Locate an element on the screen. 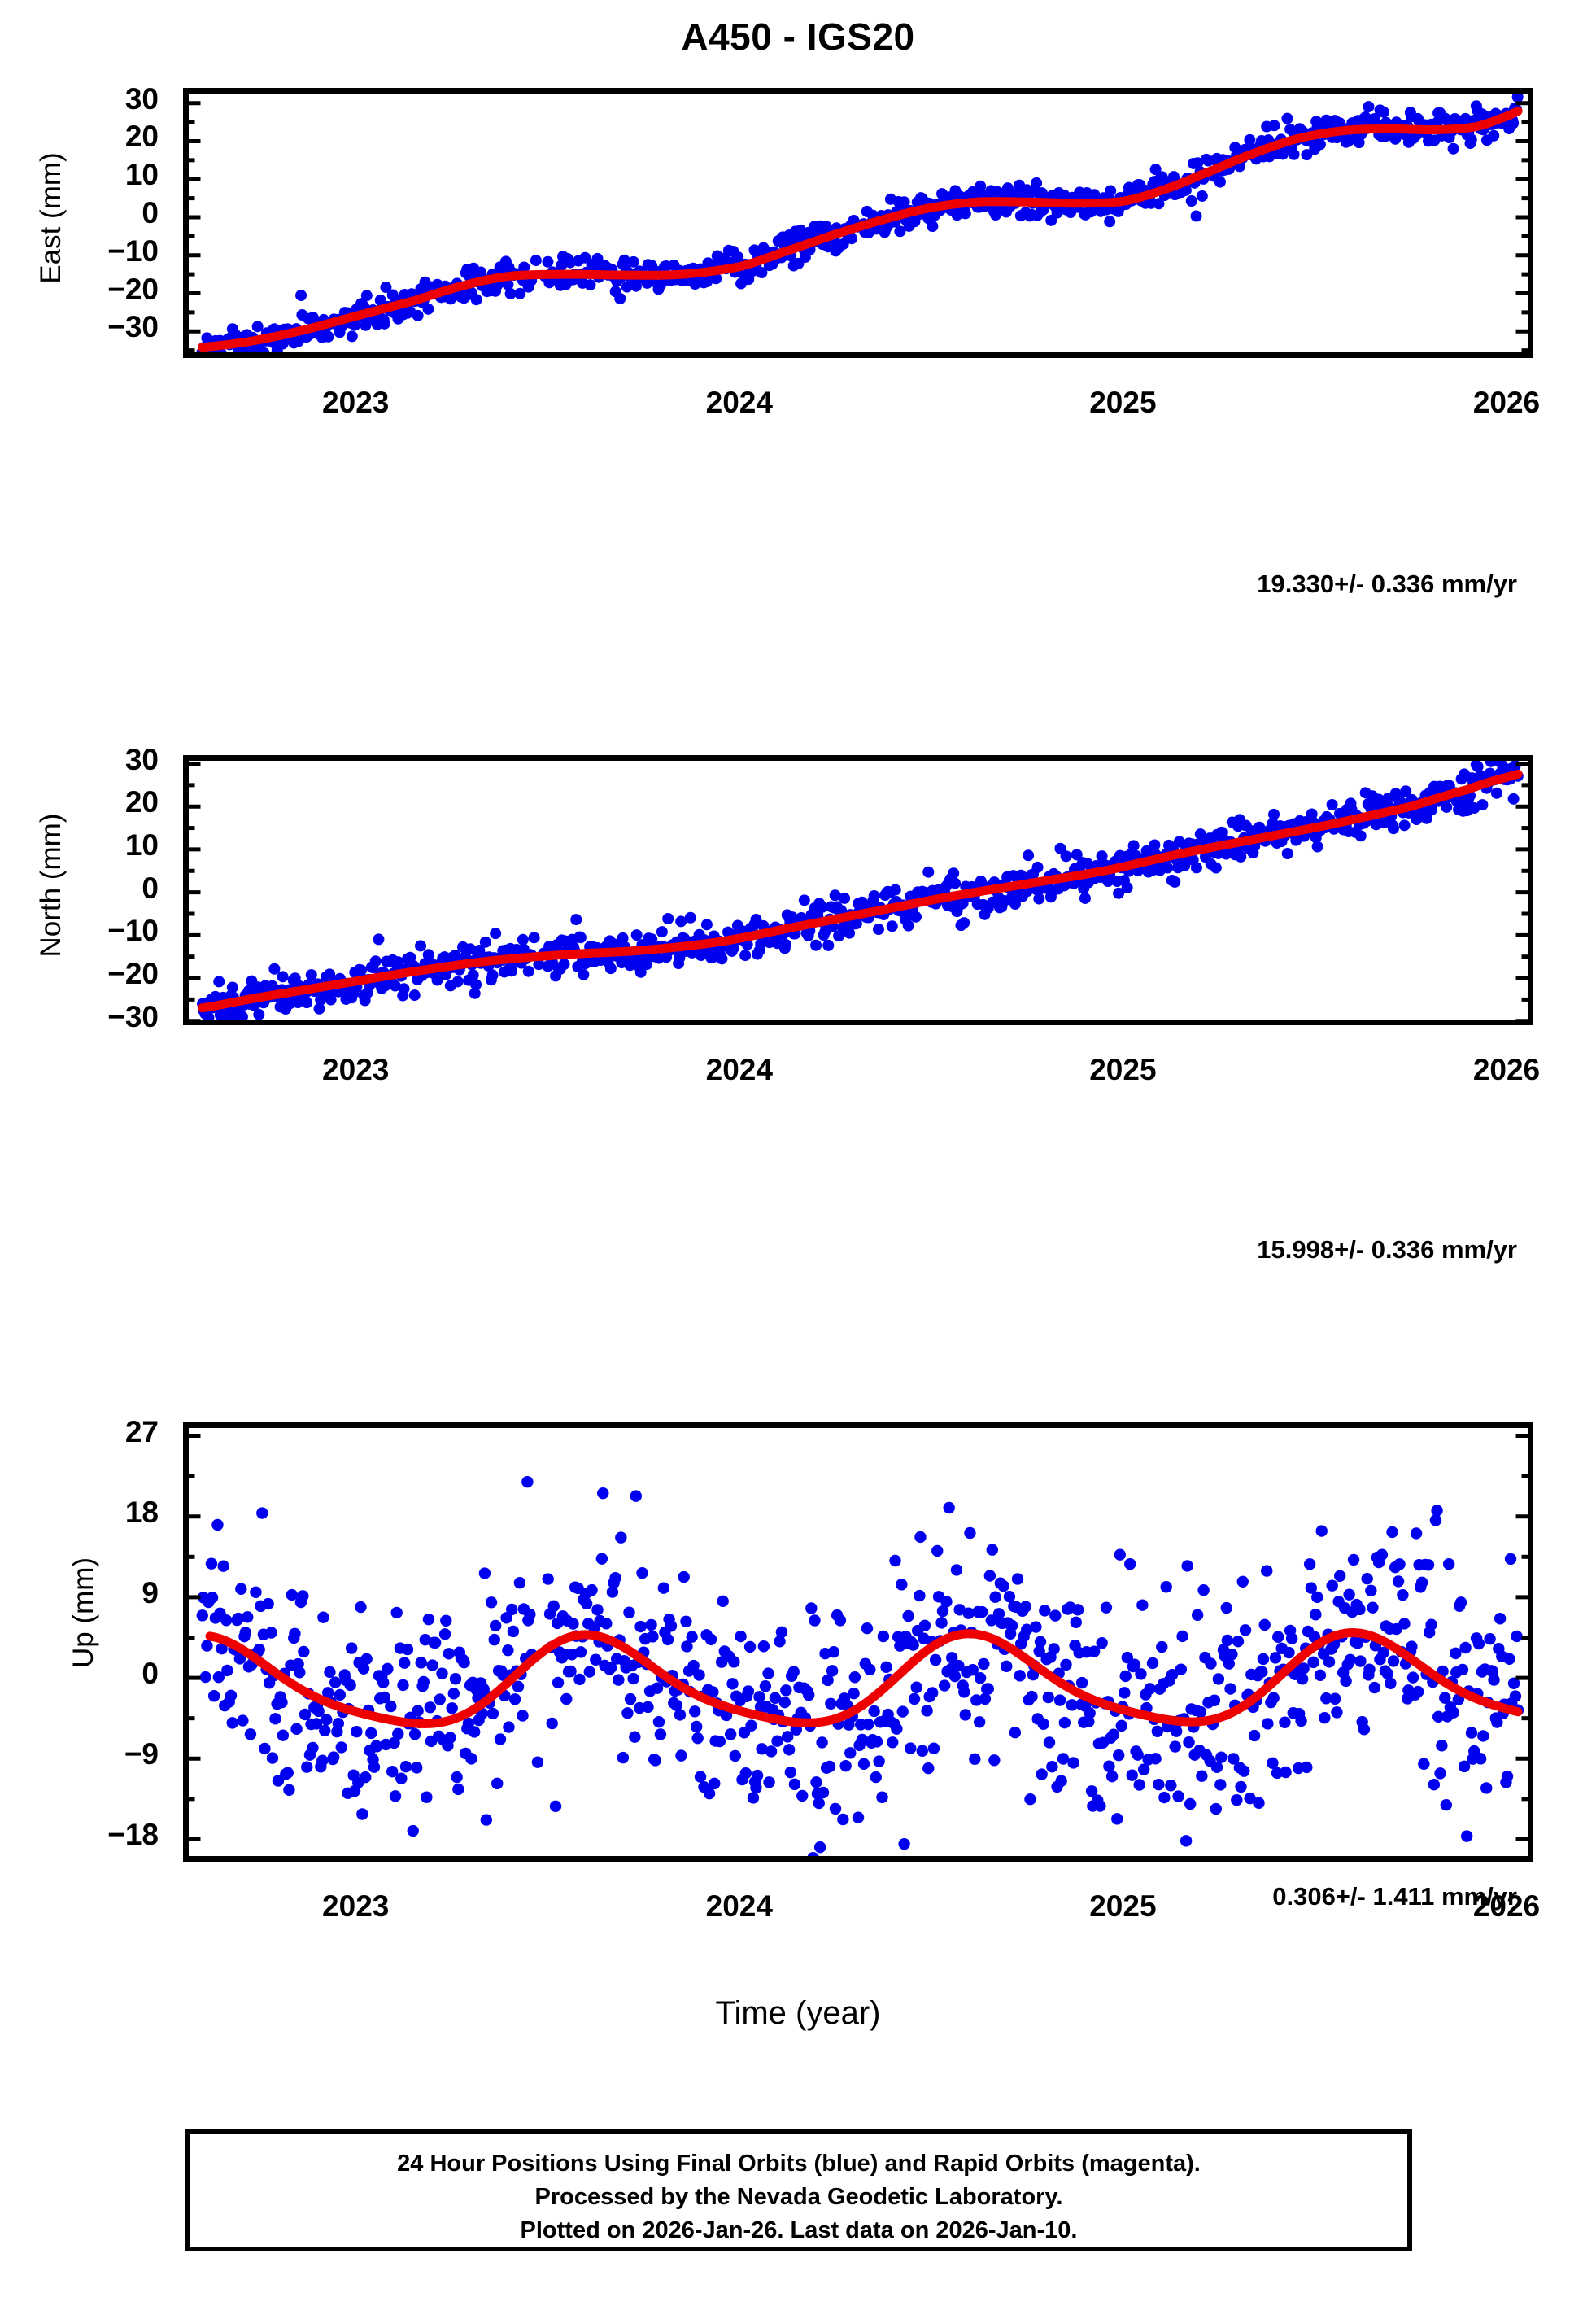 The height and width of the screenshot is (2306, 1596). ytick-label-up-9: 9 is located at coordinates (150, 1592).